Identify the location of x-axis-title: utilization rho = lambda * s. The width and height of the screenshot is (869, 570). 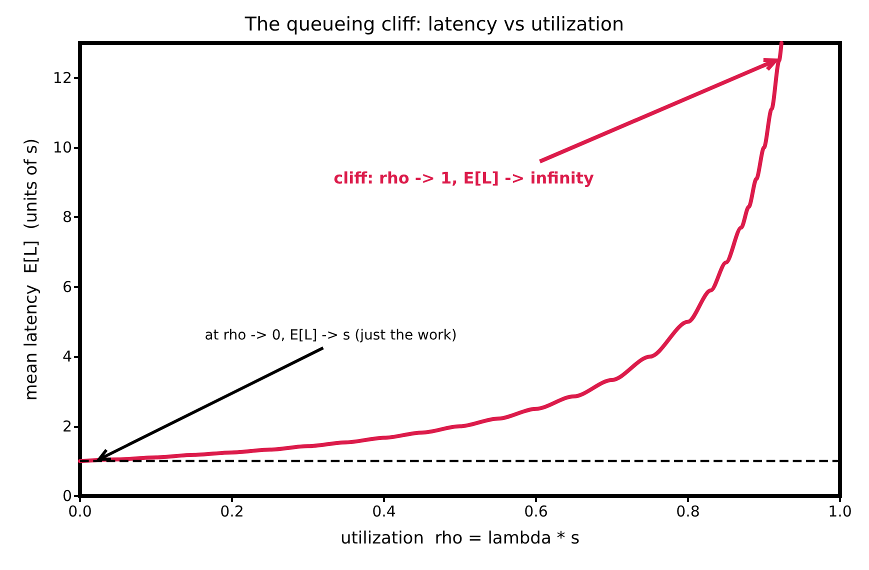
(460, 538).